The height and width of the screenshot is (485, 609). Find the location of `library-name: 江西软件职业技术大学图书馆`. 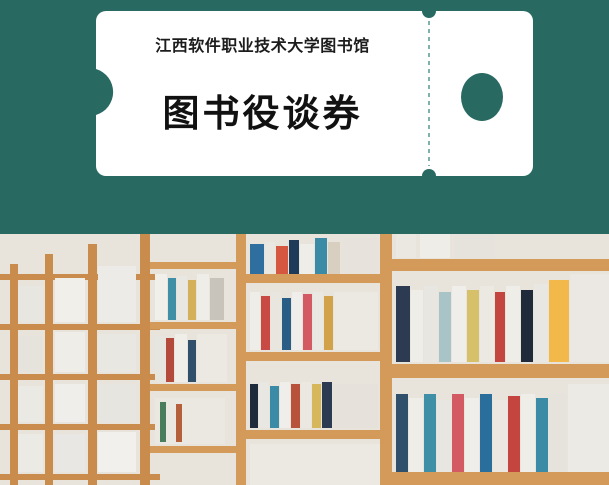

library-name: 江西软件职业技术大学图书馆 is located at coordinates (262, 45).